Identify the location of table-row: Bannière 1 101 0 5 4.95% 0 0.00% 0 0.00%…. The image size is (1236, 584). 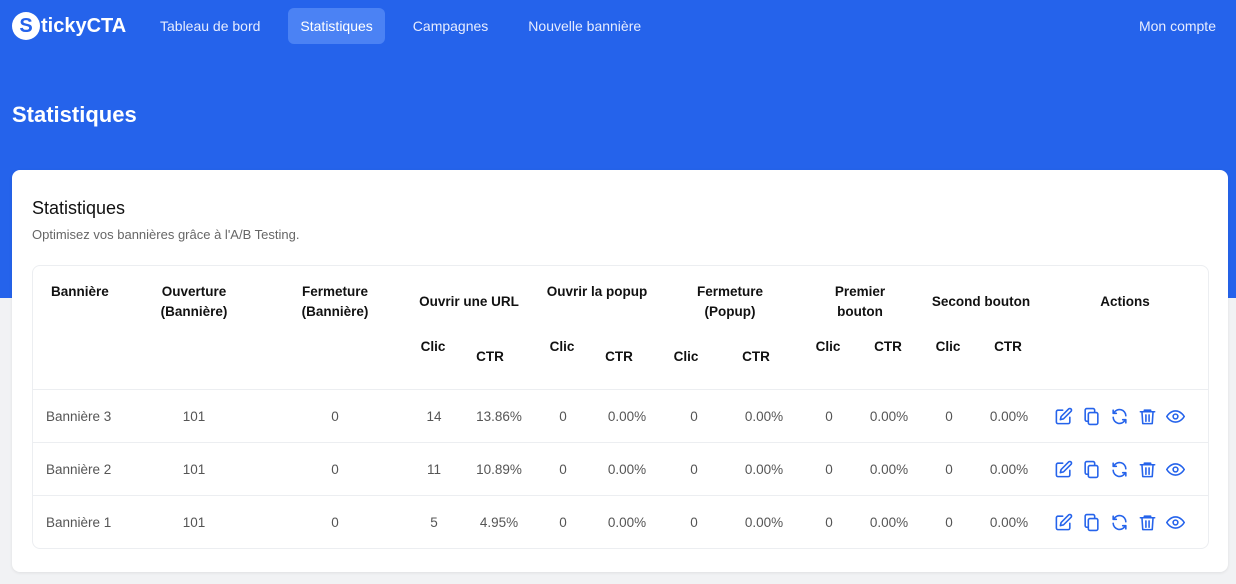
(620, 522).